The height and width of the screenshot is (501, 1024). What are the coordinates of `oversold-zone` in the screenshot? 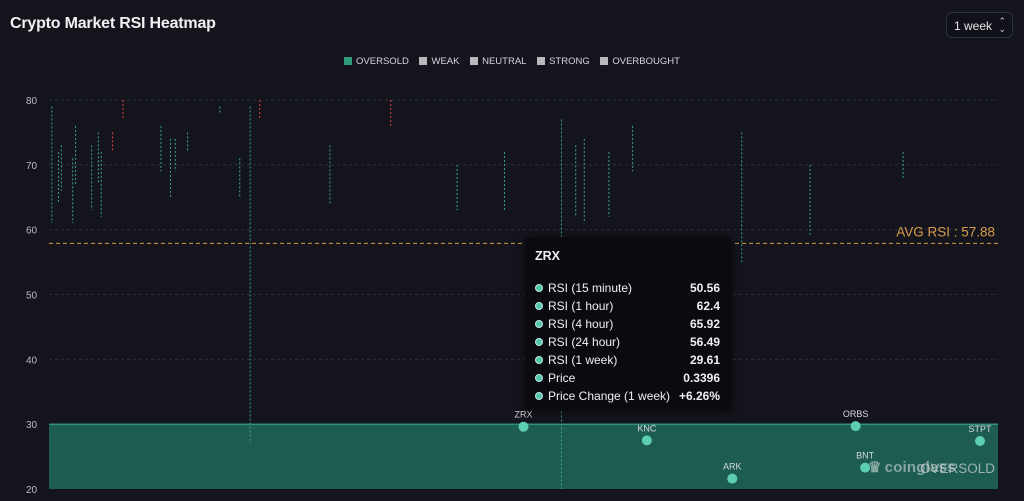 It's located at (523, 456).